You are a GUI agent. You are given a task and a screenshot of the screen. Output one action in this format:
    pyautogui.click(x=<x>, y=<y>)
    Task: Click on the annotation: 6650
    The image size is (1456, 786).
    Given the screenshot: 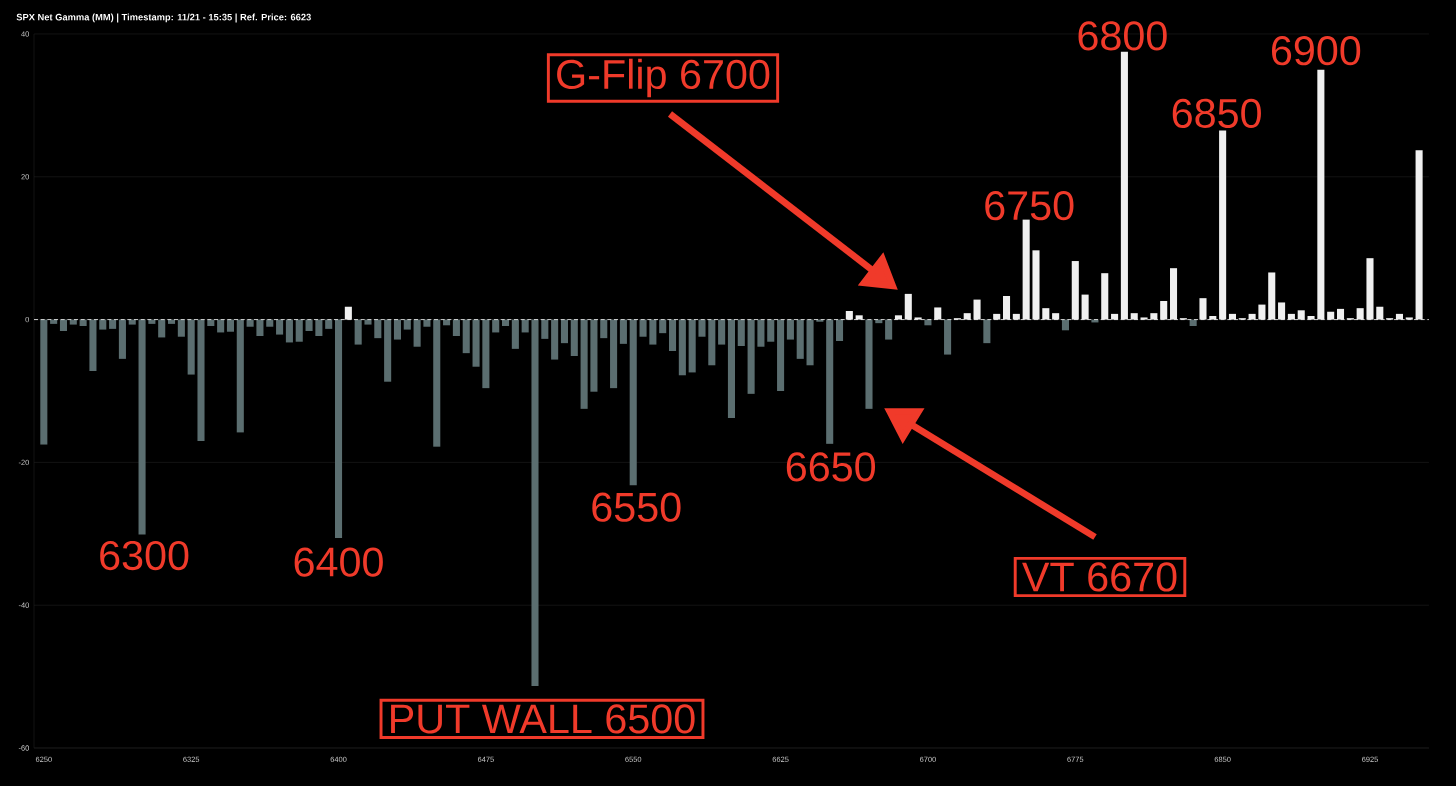 What is the action you would take?
    pyautogui.click(x=831, y=467)
    